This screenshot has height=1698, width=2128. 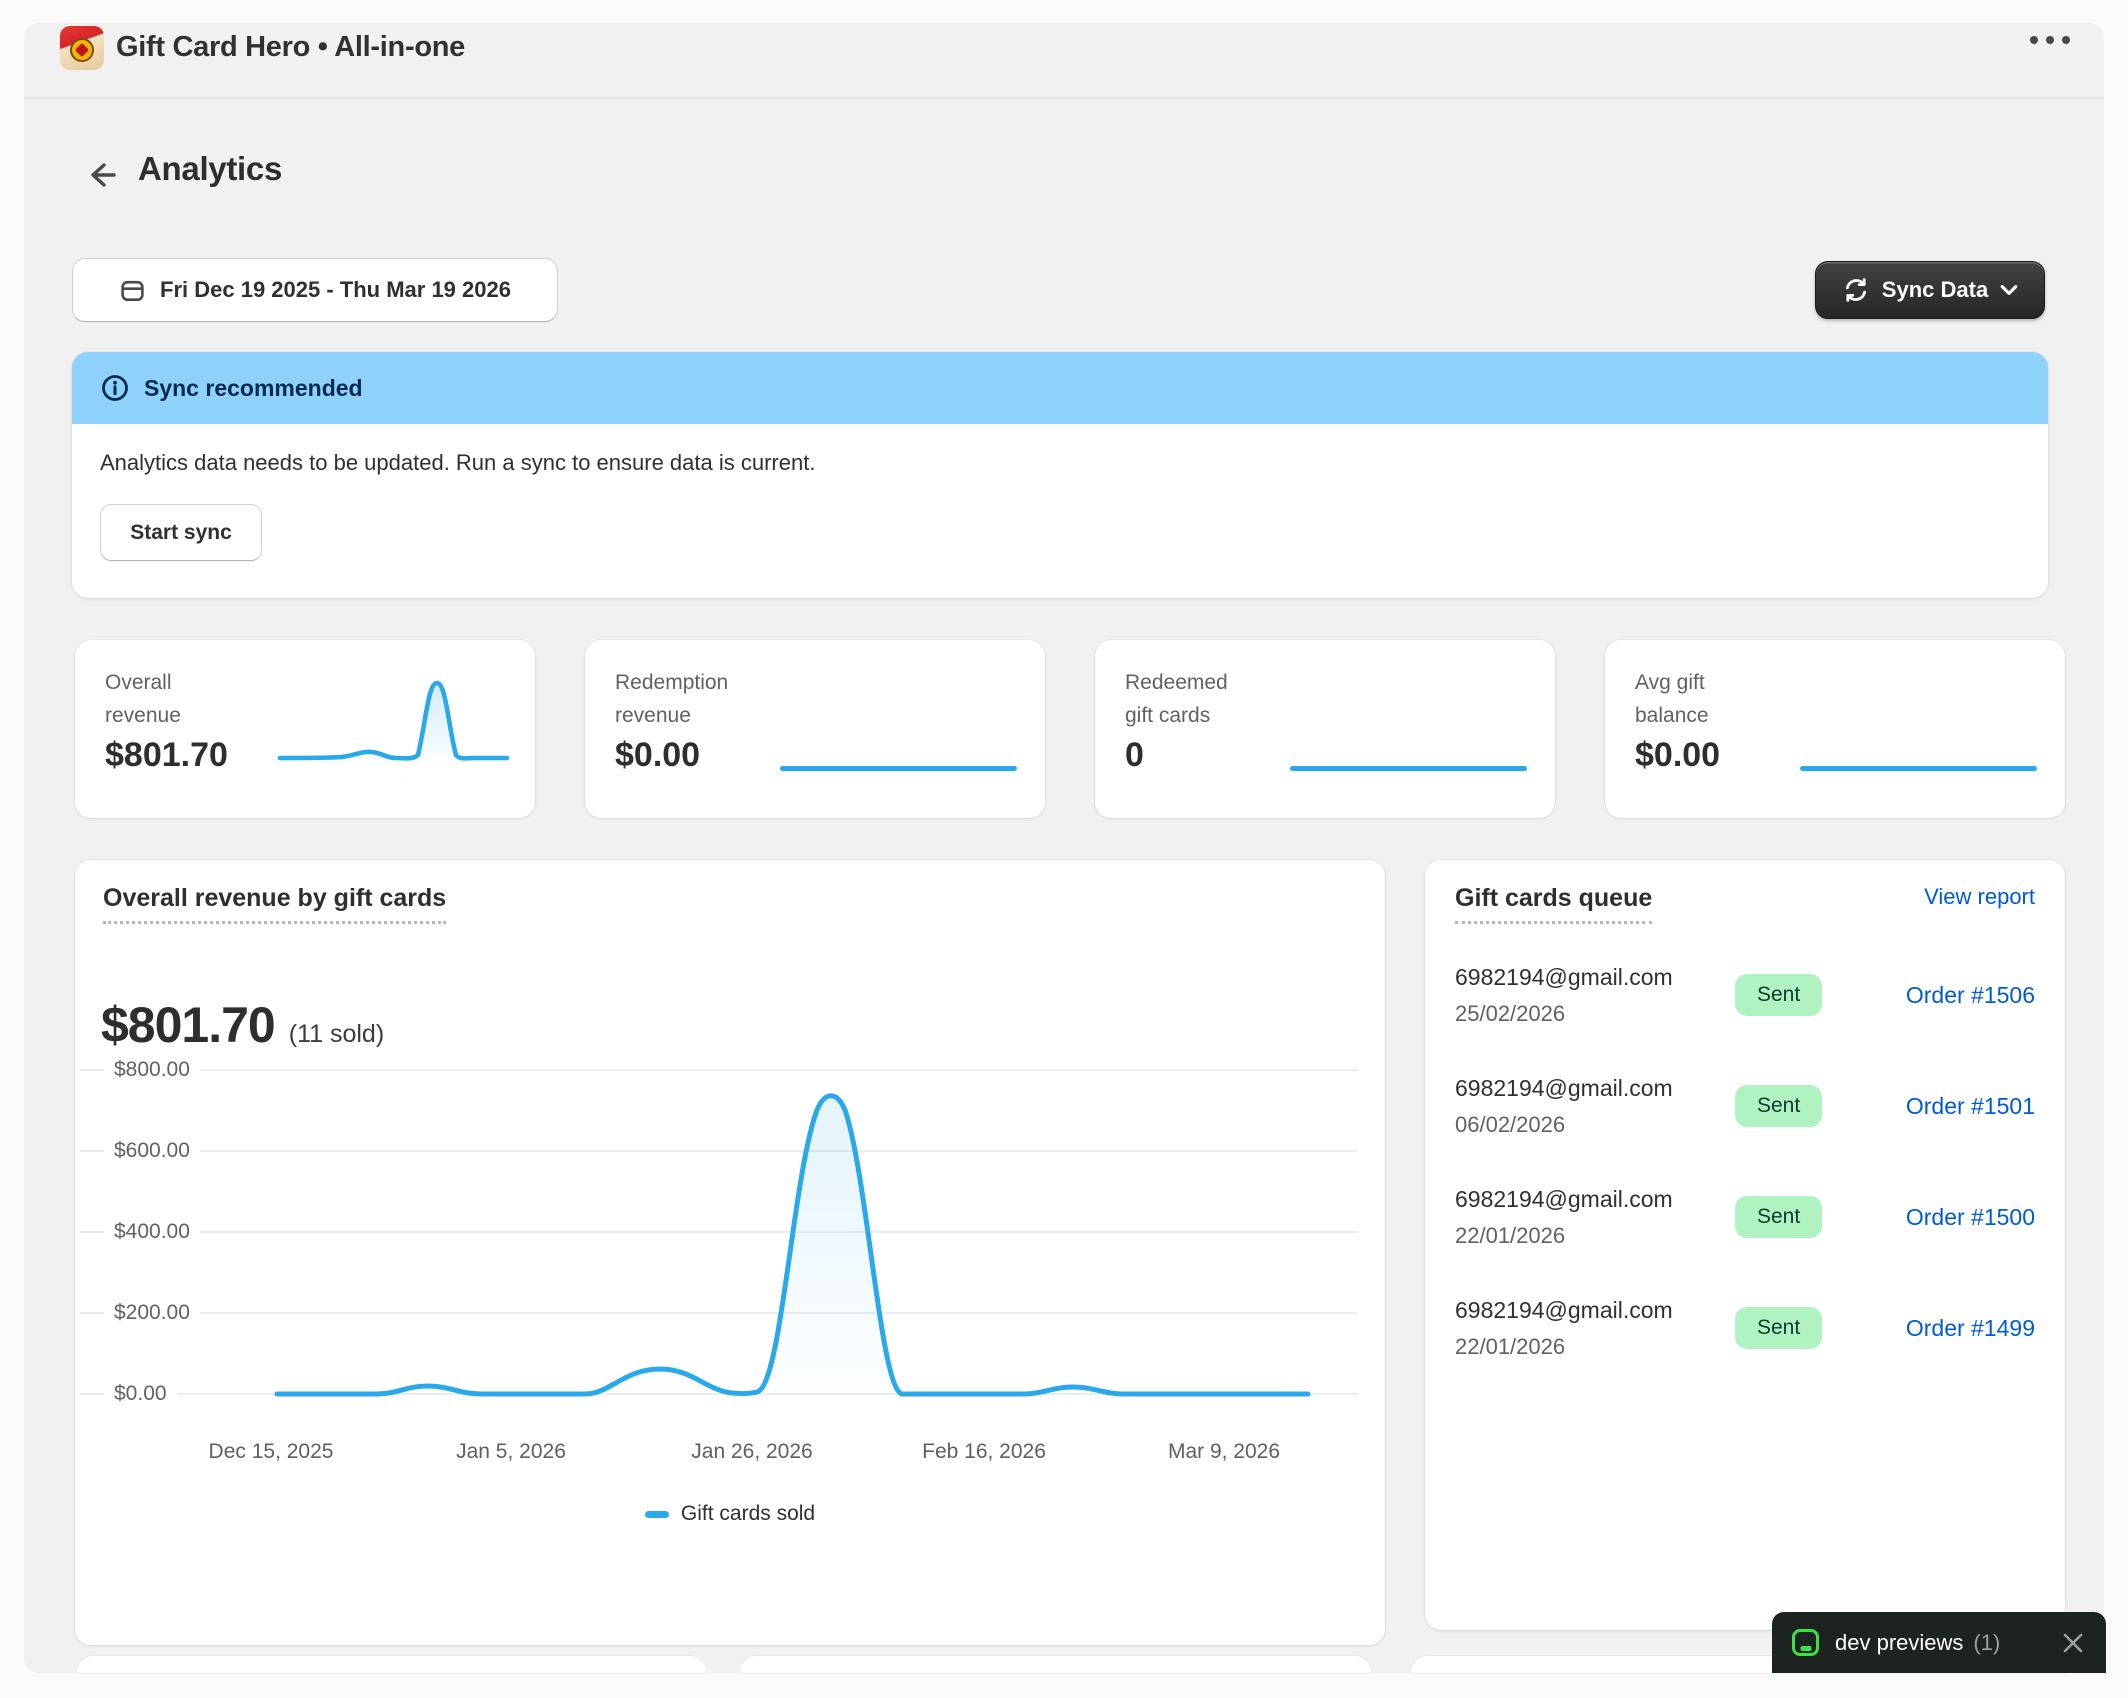 What do you see at coordinates (271, 1451) in the screenshot?
I see `x-tick: Dec 15, 2025` at bounding box center [271, 1451].